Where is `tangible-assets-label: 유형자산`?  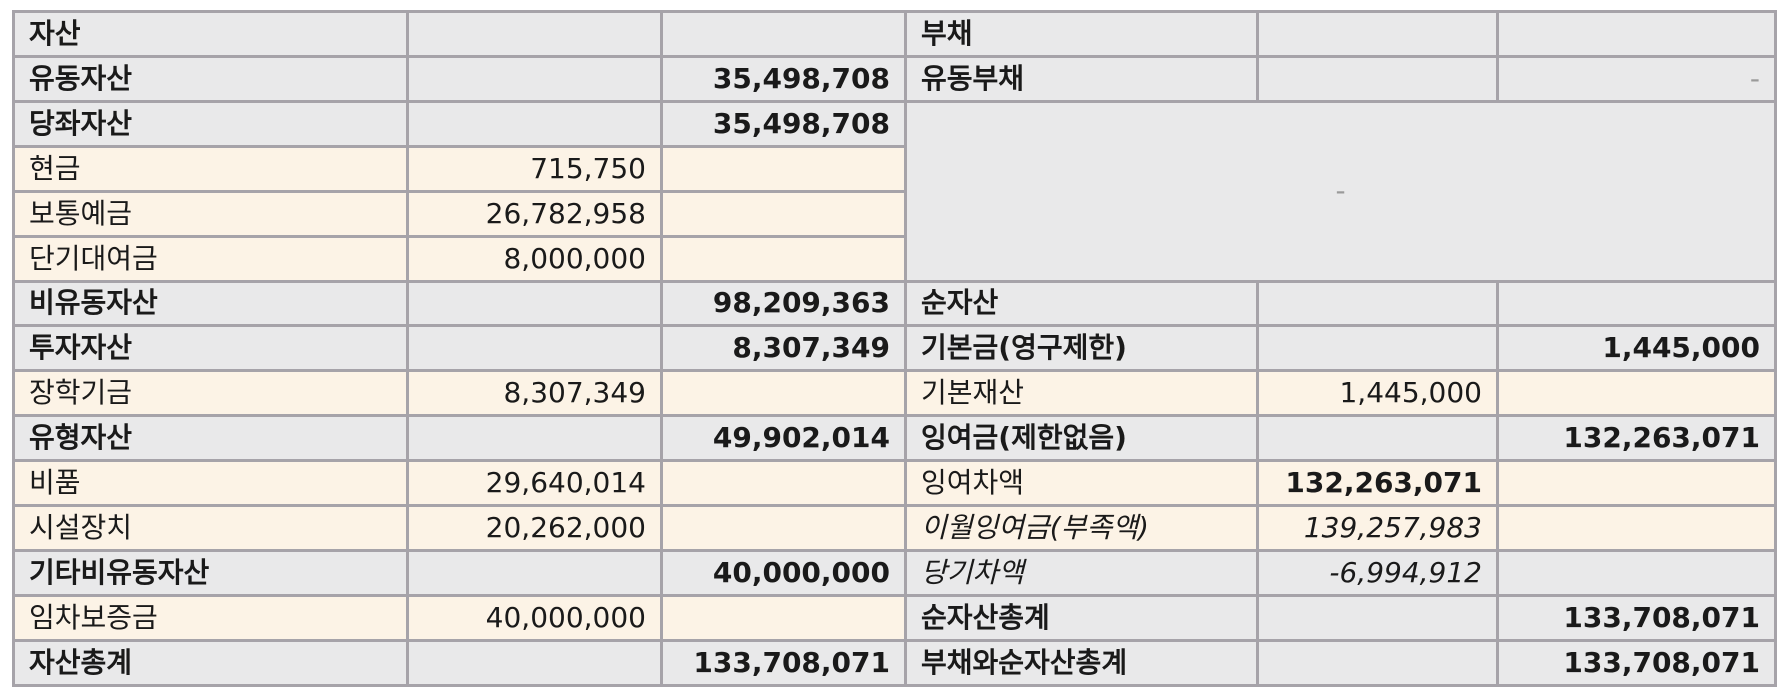 tangible-assets-label: 유형자산 is located at coordinates (210, 438).